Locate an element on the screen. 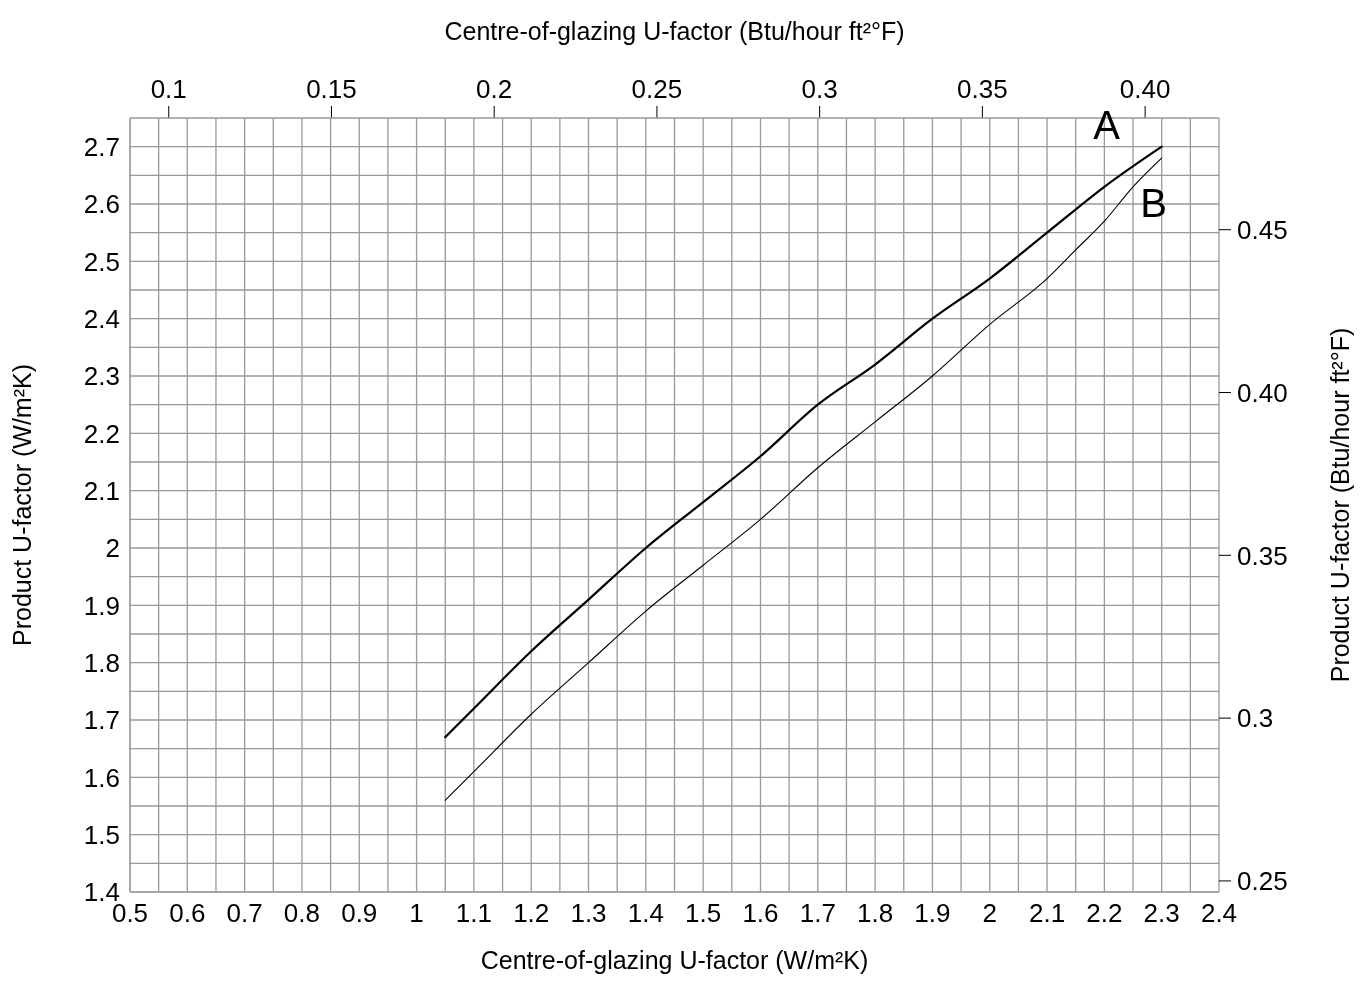 This screenshot has height=989, width=1372. x-tick-label: 1.5 is located at coordinates (703, 913).